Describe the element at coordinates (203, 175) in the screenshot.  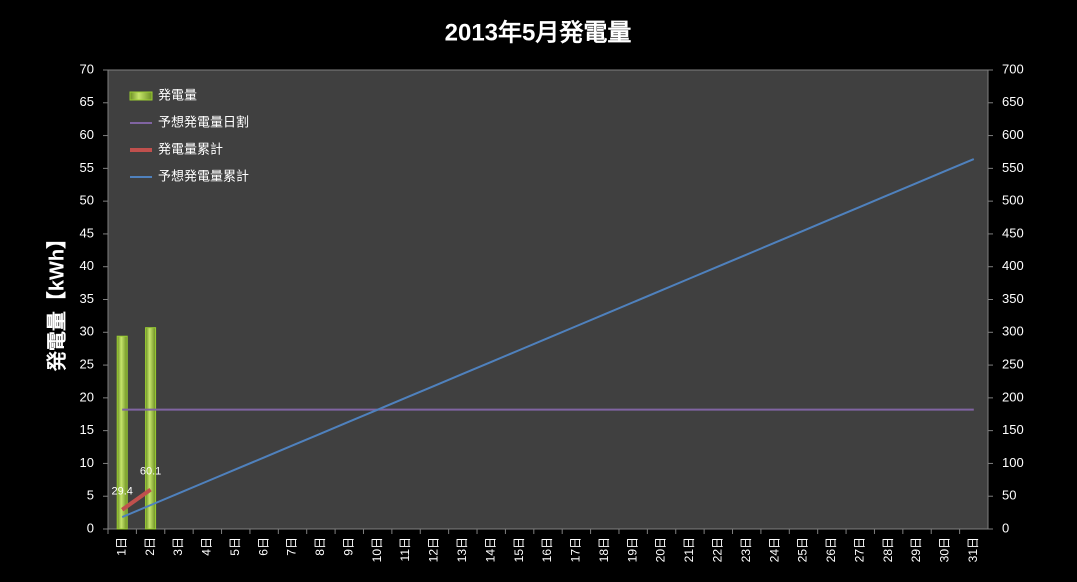
I see `legend-label: 予想発電量累計` at that location.